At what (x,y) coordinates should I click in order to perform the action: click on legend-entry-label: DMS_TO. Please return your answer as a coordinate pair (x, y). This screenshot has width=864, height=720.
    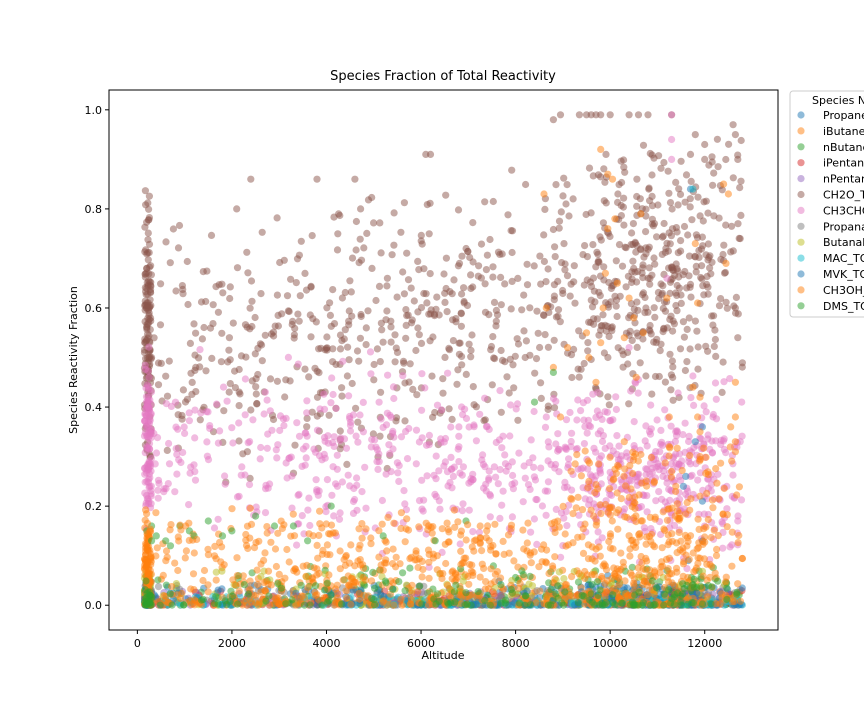
    Looking at the image, I should click on (843, 306).